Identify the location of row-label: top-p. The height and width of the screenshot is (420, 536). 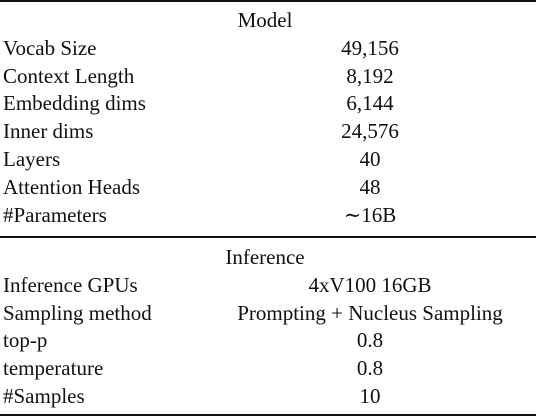
(25, 340).